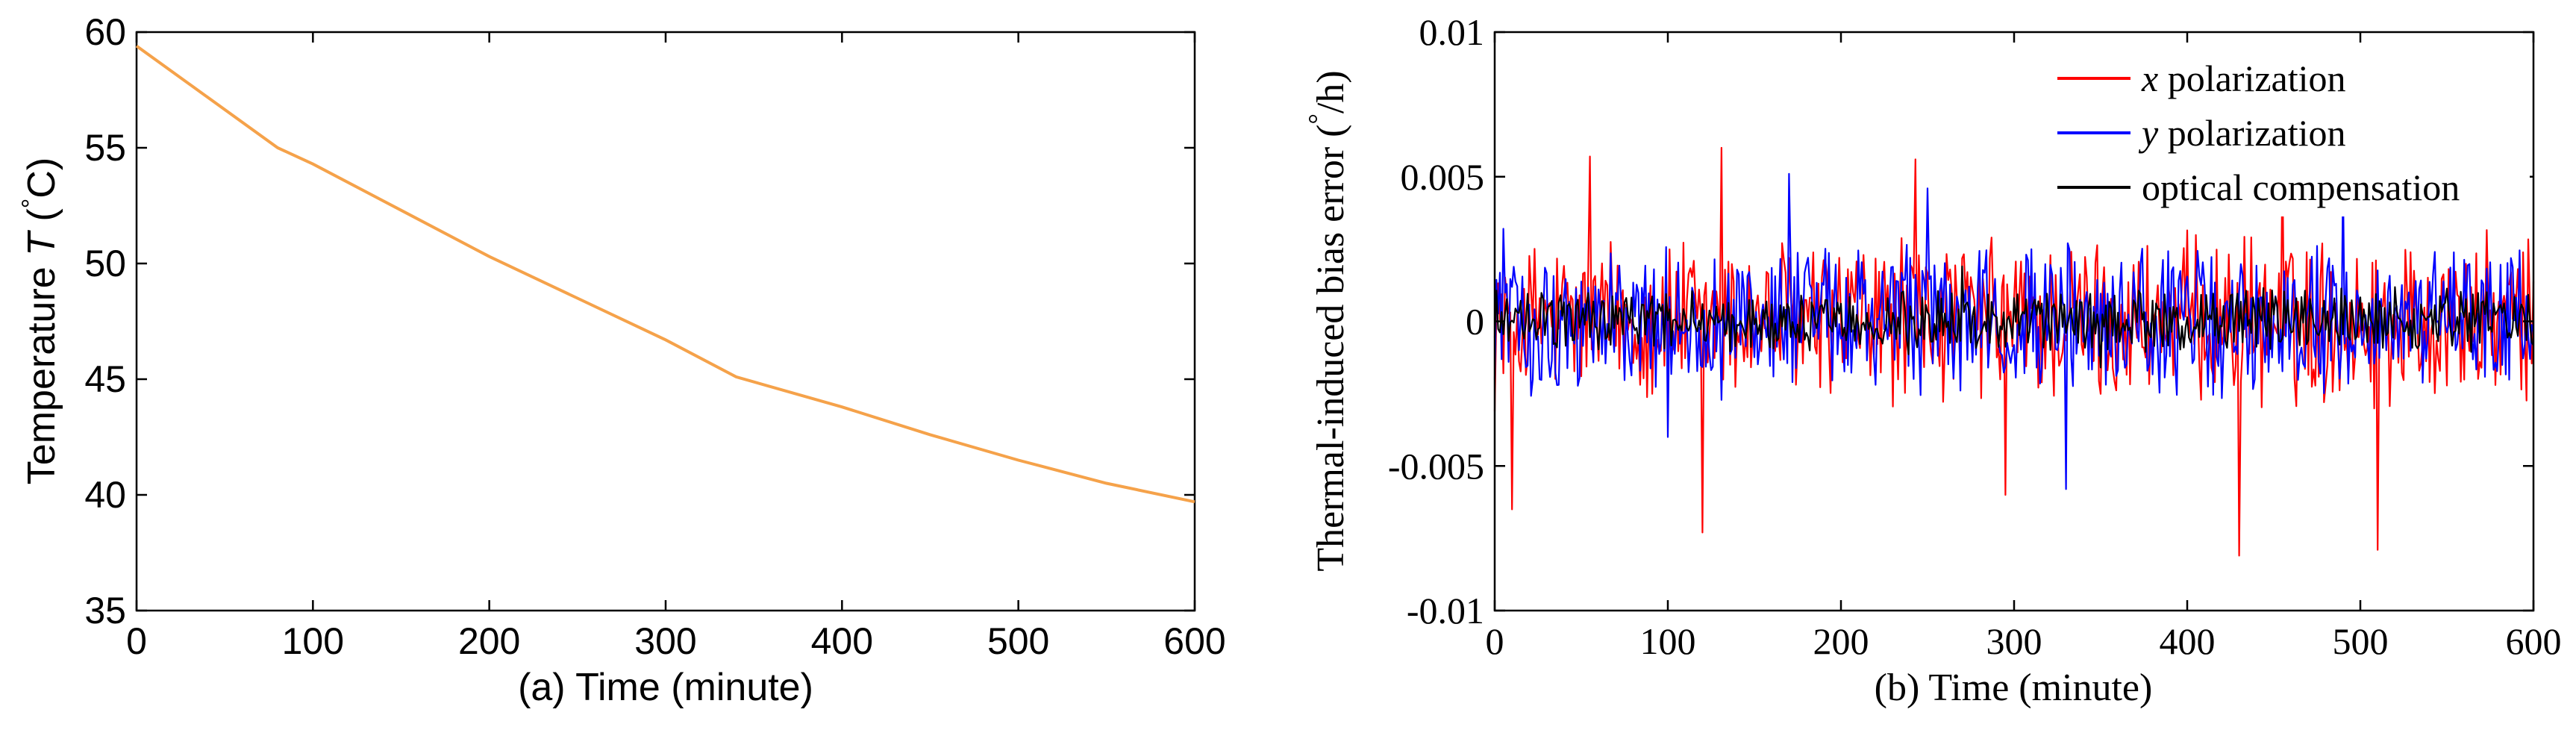 The width and height of the screenshot is (2576, 730). What do you see at coordinates (2301, 187) in the screenshot?
I see `legend-label-optical: optical compensation` at bounding box center [2301, 187].